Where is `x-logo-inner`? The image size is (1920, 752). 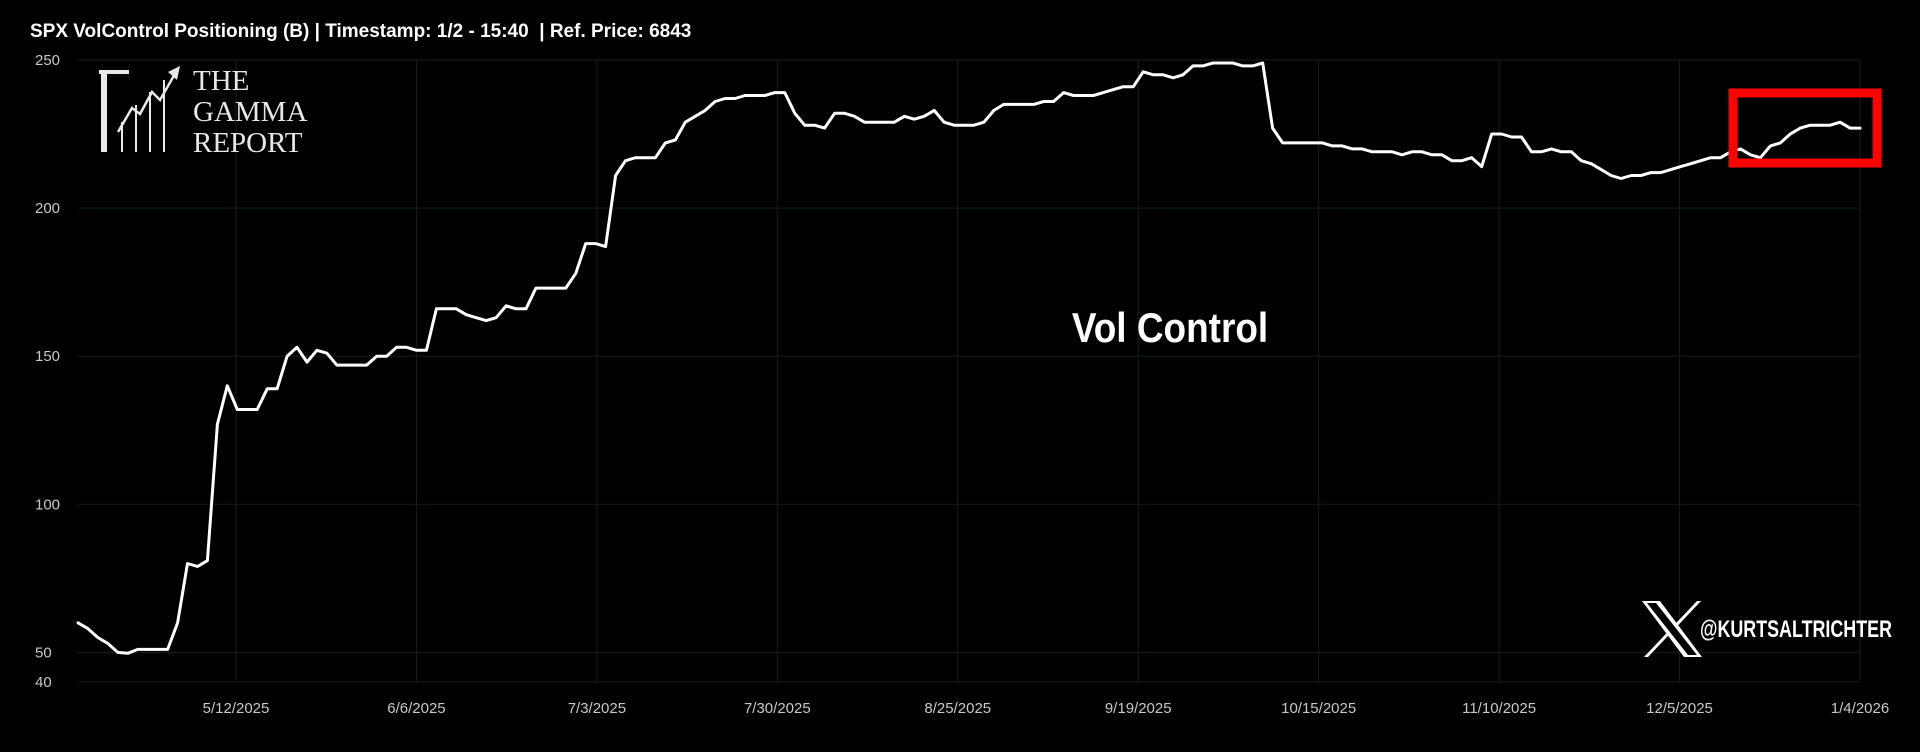 x-logo-inner is located at coordinates (1672, 629).